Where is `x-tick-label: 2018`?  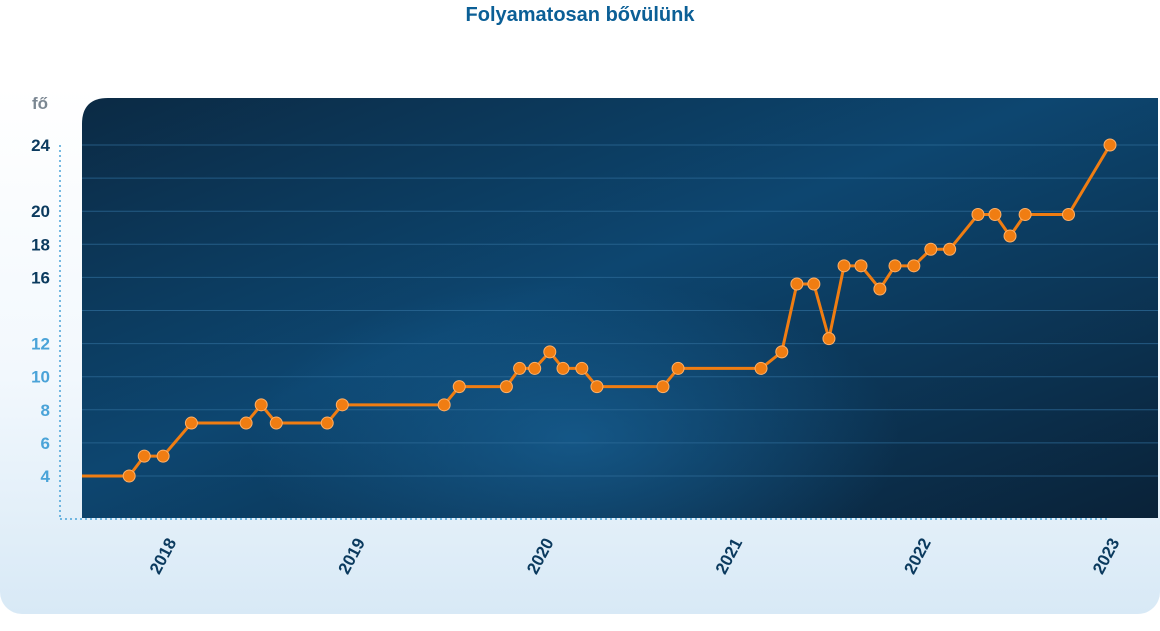 x-tick-label: 2018 is located at coordinates (163, 556).